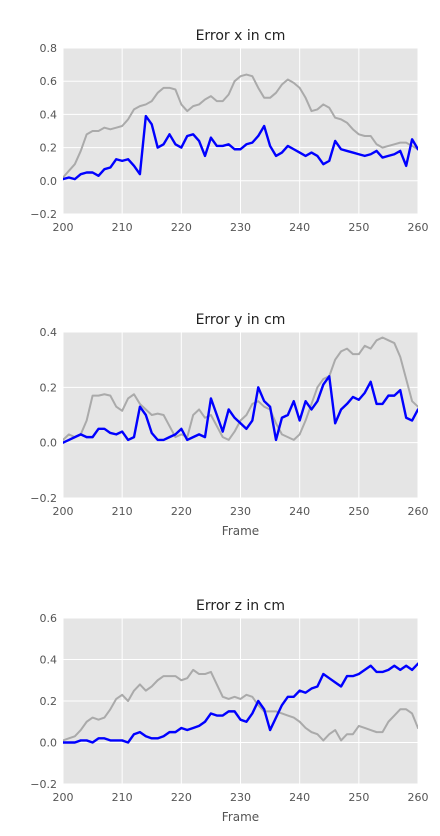 This screenshot has height=836, width=440. Describe the element at coordinates (241, 36) in the screenshot. I see `chart-title: Error x in cm` at that location.